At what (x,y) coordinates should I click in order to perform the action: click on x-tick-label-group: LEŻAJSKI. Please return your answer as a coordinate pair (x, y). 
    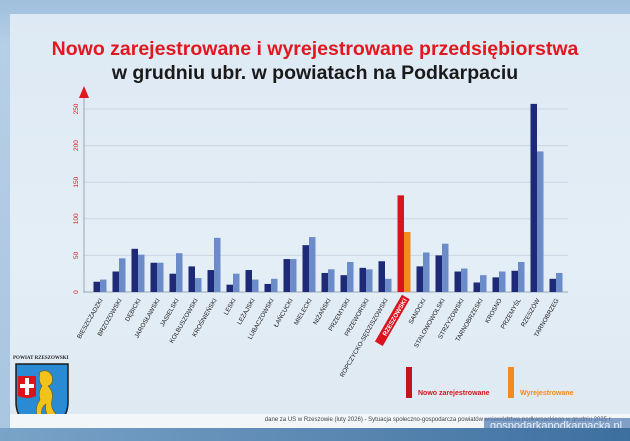
    Looking at the image, I should click on (245, 311).